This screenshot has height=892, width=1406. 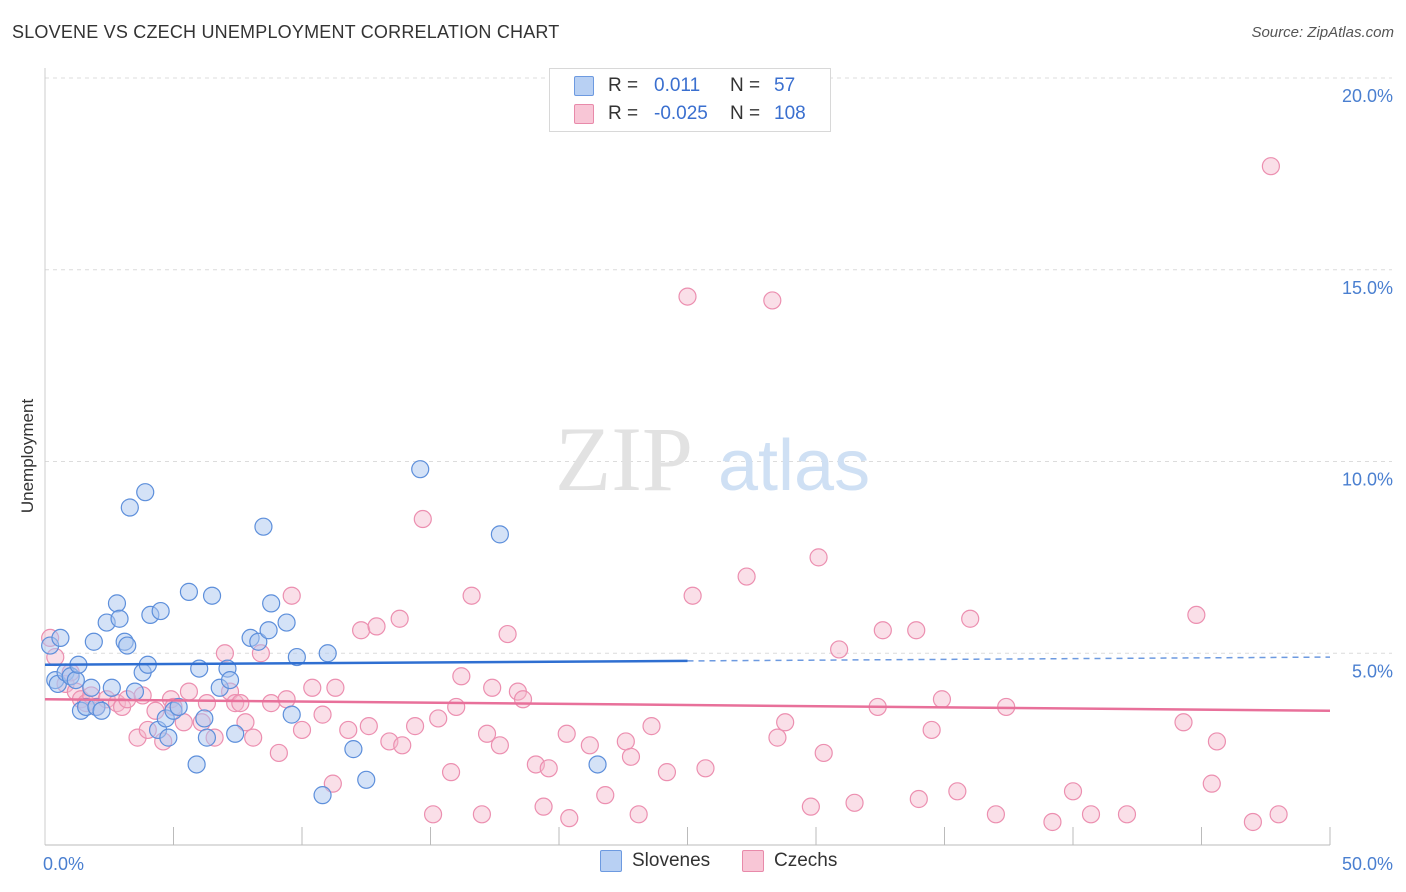 What do you see at coordinates (611, 861) in the screenshot?
I see `slovenes-legend-swatch` at bounding box center [611, 861].